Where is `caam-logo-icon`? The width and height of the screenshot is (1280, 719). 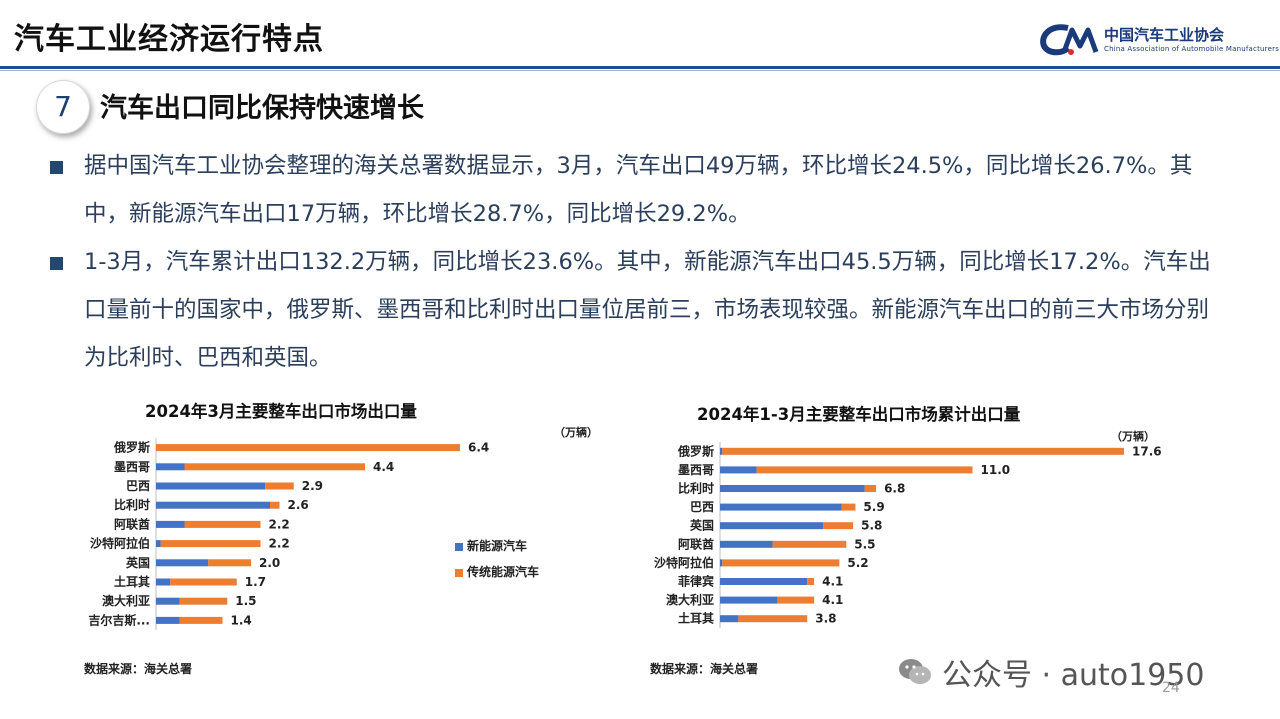
caam-logo-icon is located at coordinates (1069, 40).